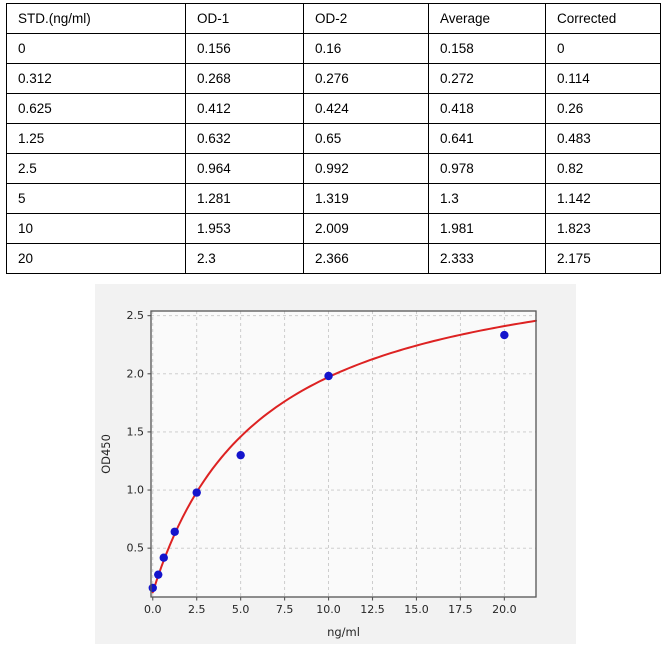  What do you see at coordinates (487, 138) in the screenshot?
I see `table-cell: 0.641` at bounding box center [487, 138].